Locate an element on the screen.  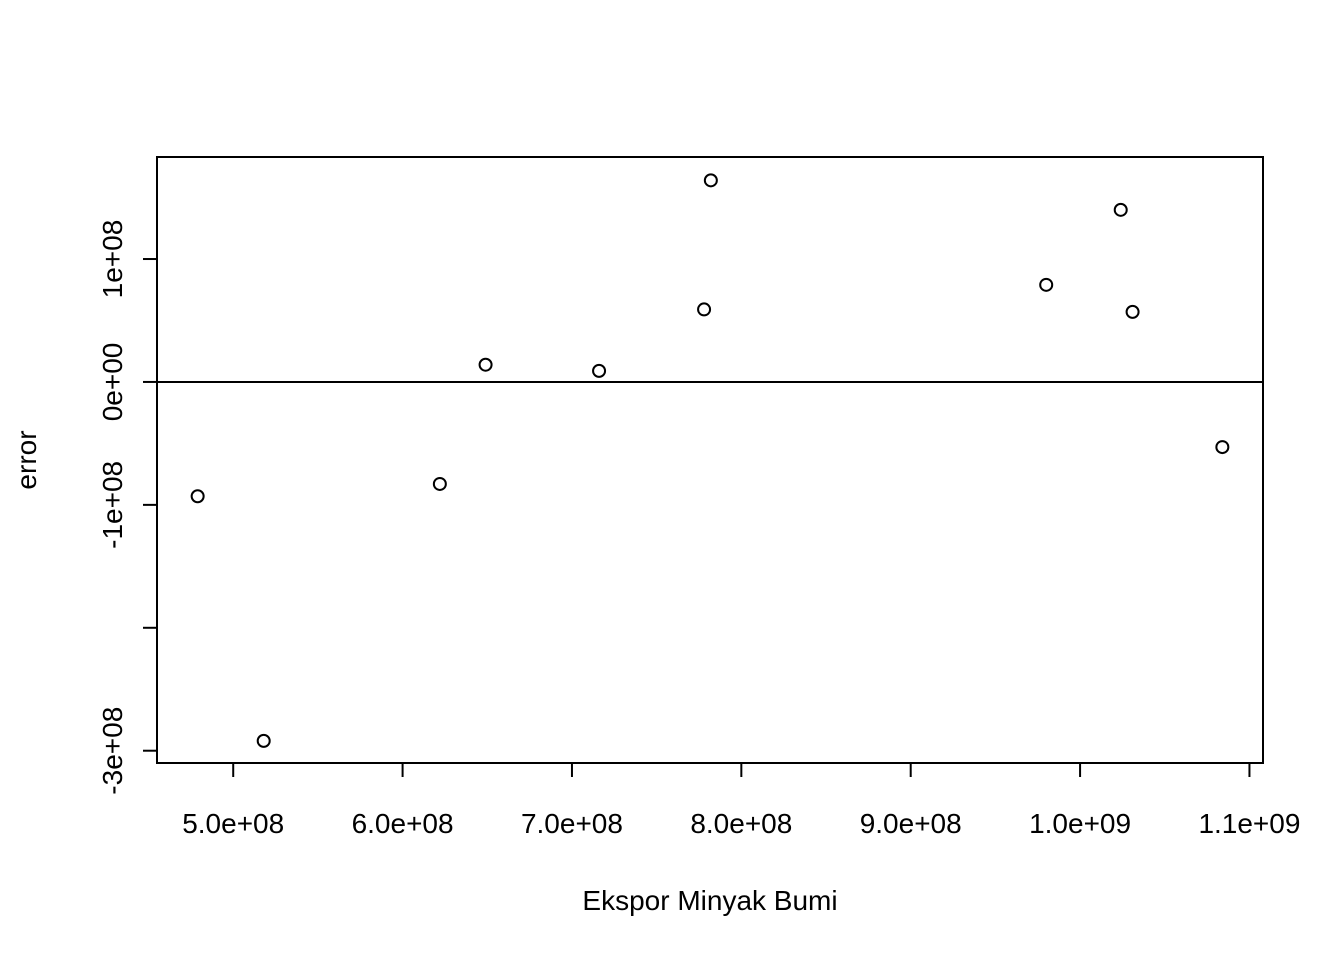
x-tick-label: 8.0e+08 is located at coordinates (741, 823).